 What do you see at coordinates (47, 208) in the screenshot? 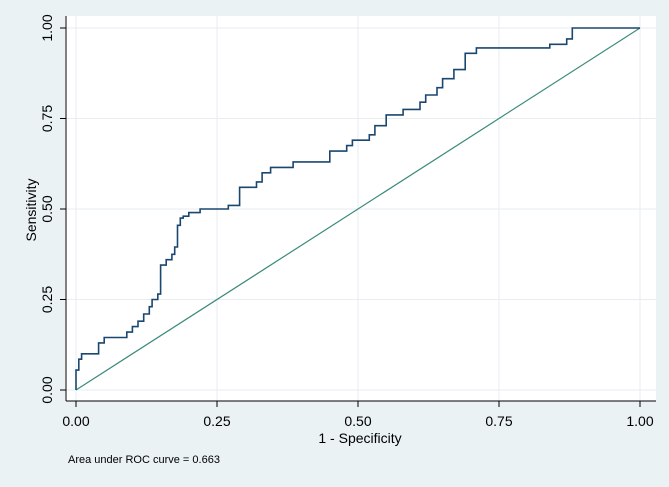
I see `y-tick-label: 0.50` at bounding box center [47, 208].